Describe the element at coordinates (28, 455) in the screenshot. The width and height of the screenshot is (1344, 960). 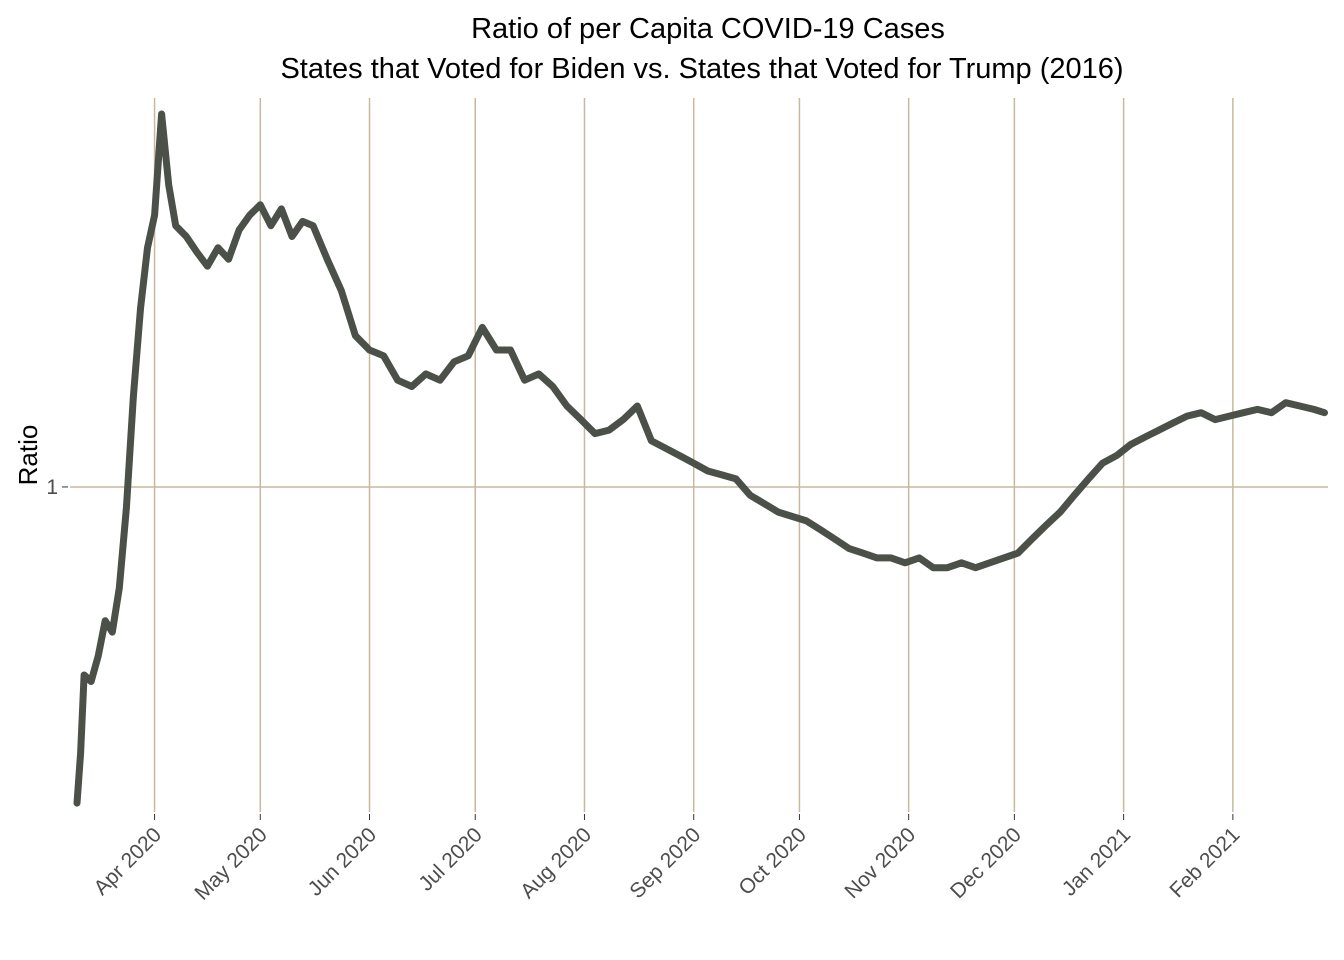
I see `y-axis-label: Ratio` at that location.